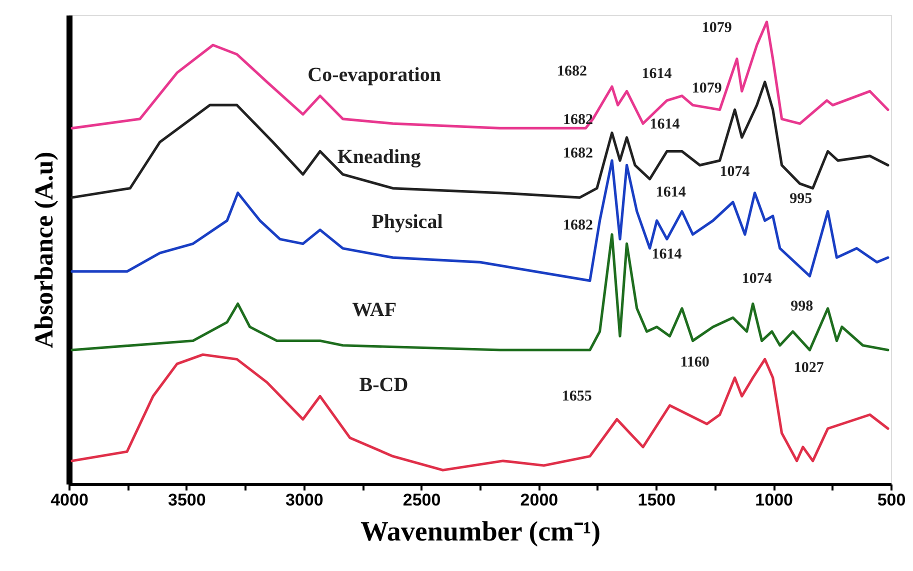  I want to click on annotation: 998, so click(802, 306).